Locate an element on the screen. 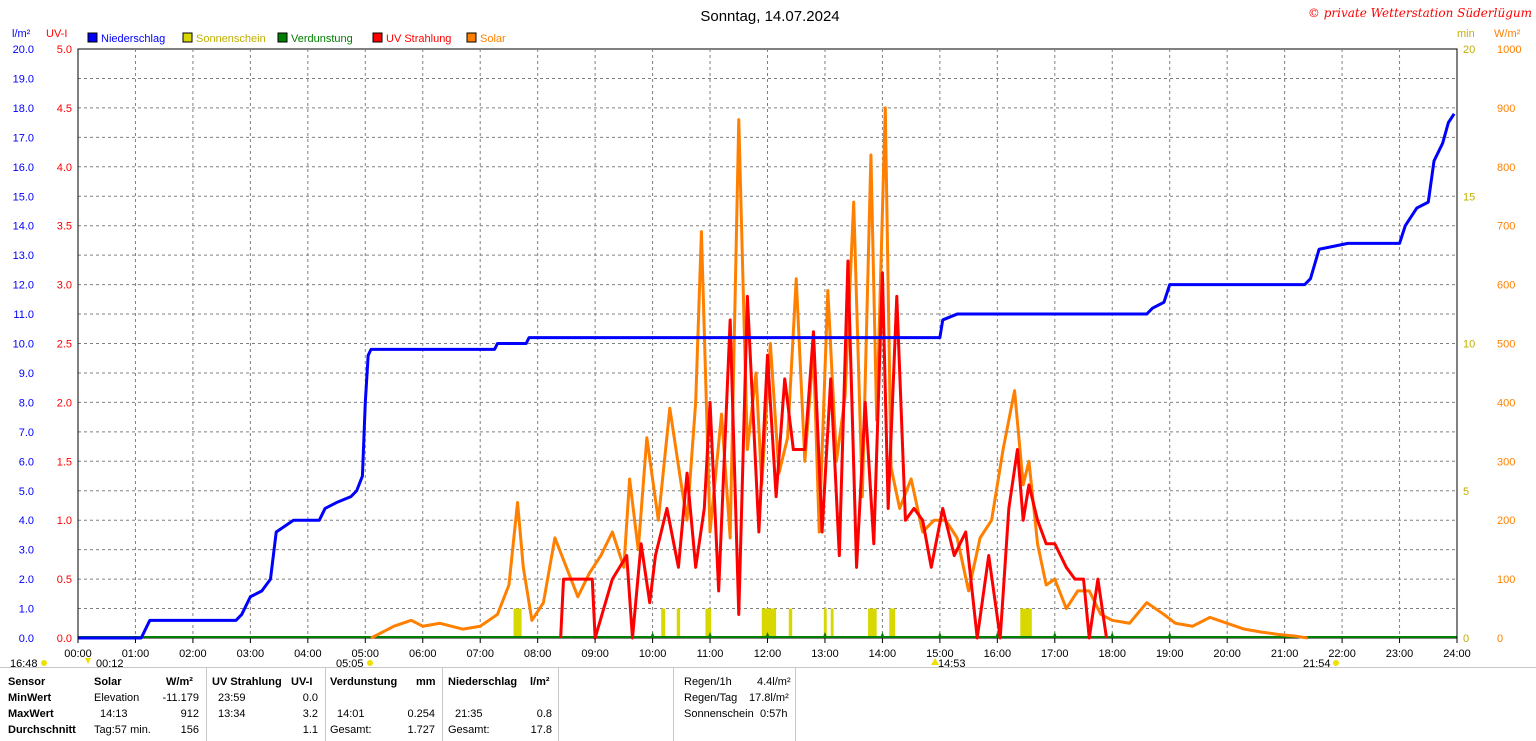 This screenshot has height=741, width=1536. x-tick-label: 24:00 is located at coordinates (1457, 654).